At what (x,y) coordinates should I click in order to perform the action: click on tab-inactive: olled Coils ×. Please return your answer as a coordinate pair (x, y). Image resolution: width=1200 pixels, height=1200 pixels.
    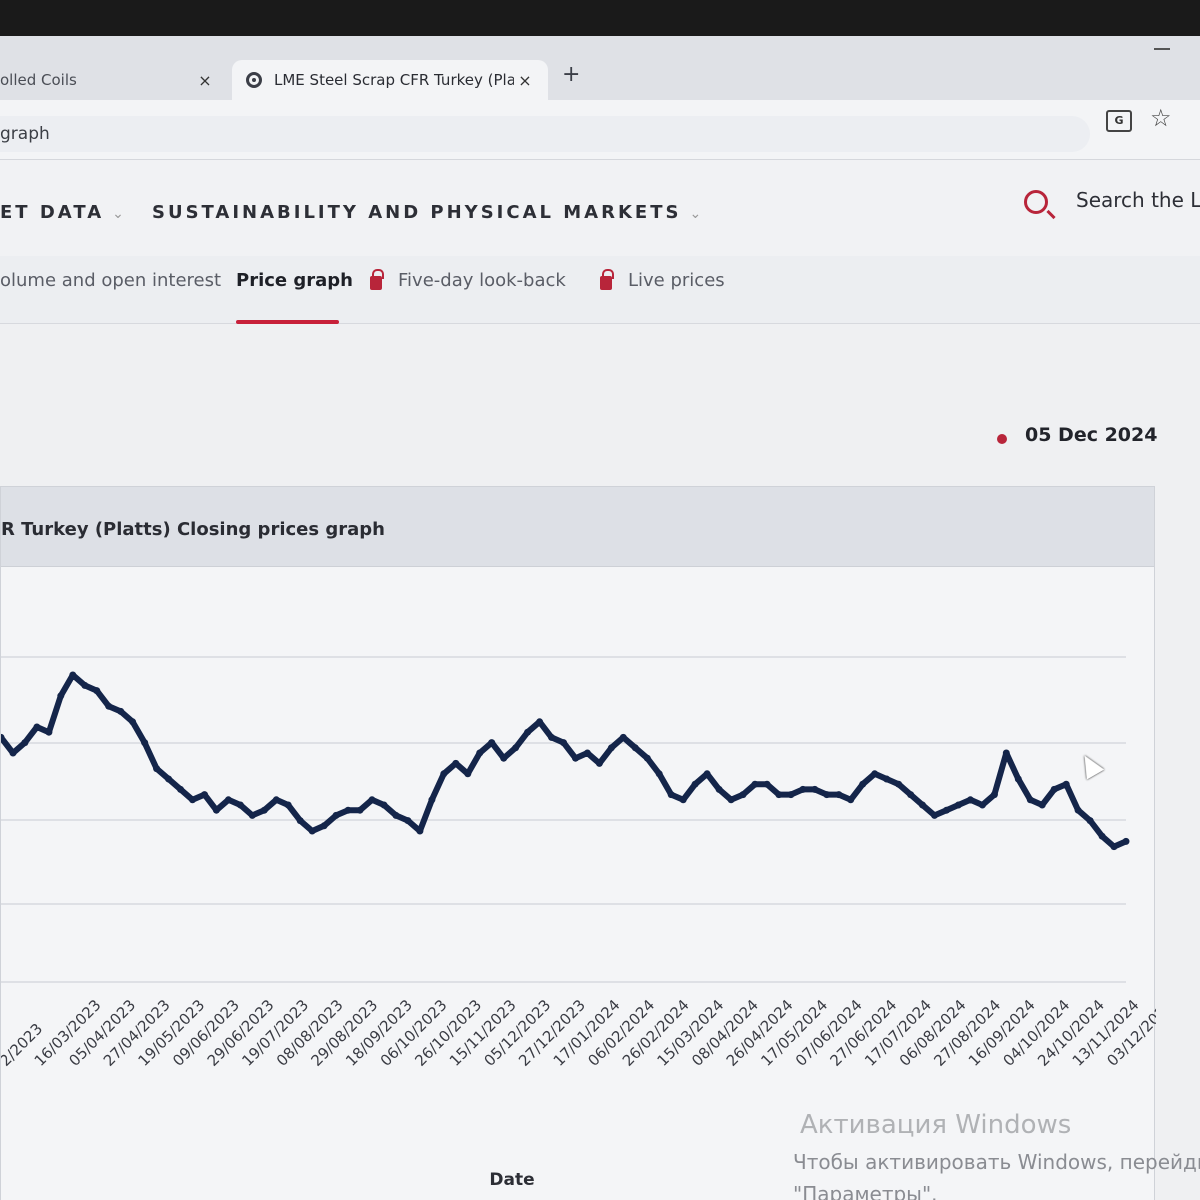
    Looking at the image, I should click on (114, 80).